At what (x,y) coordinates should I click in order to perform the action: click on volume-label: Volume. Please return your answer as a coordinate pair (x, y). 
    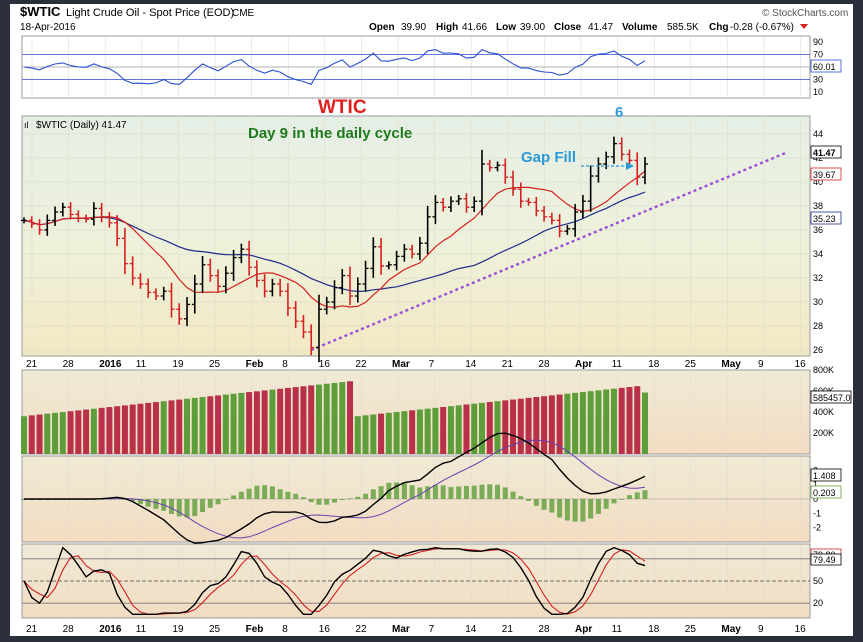
    Looking at the image, I should click on (640, 27).